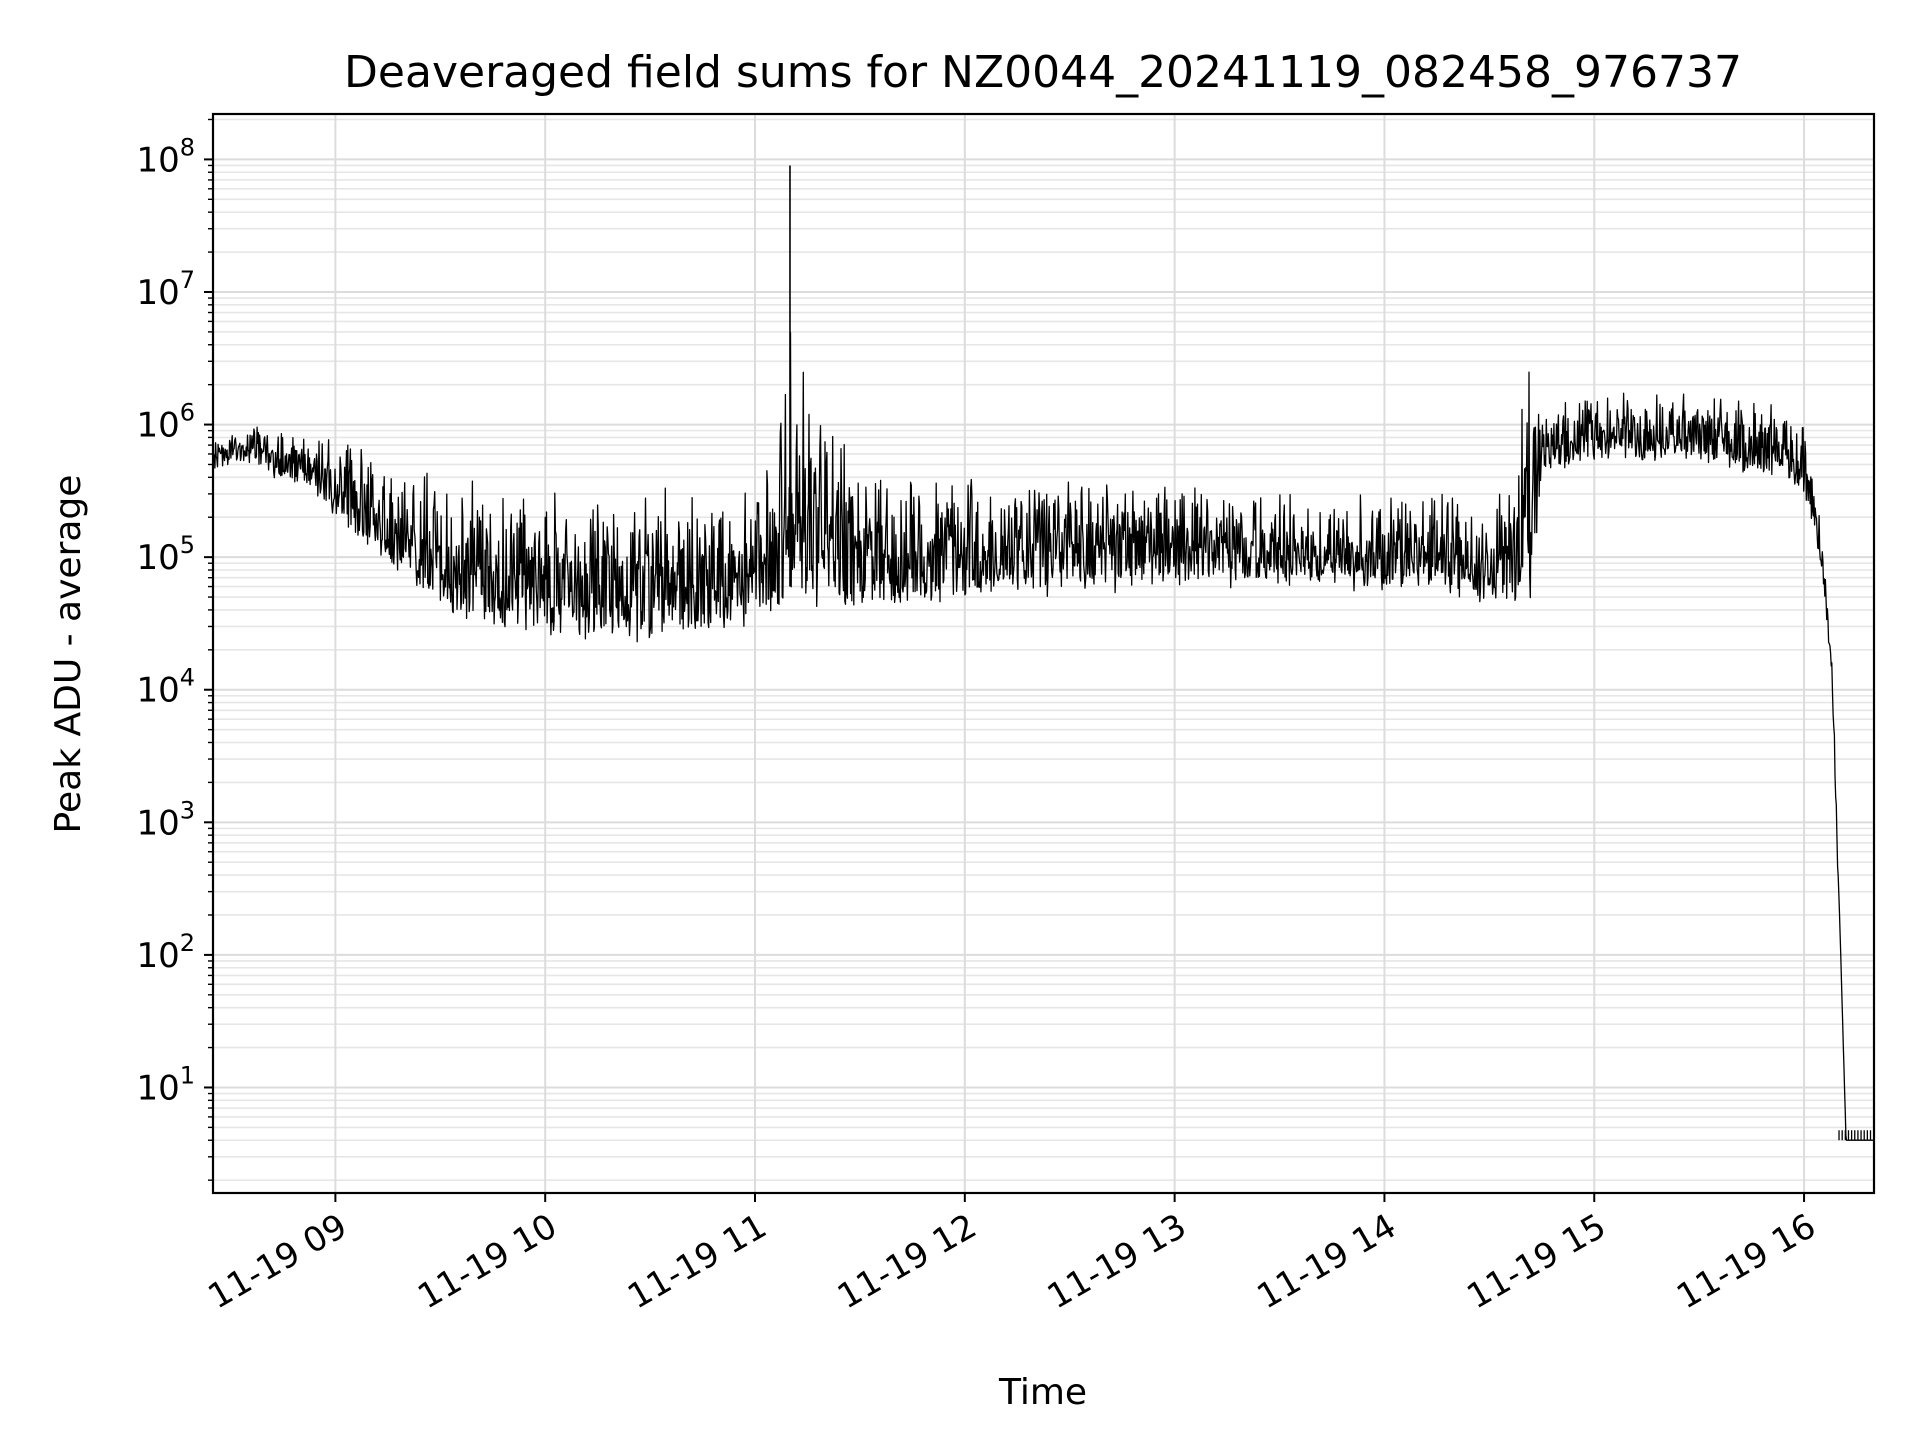 The height and width of the screenshot is (1440, 1920). Describe the element at coordinates (1746, 1261) in the screenshot. I see `x-tick-label: 11-19 16` at that location.